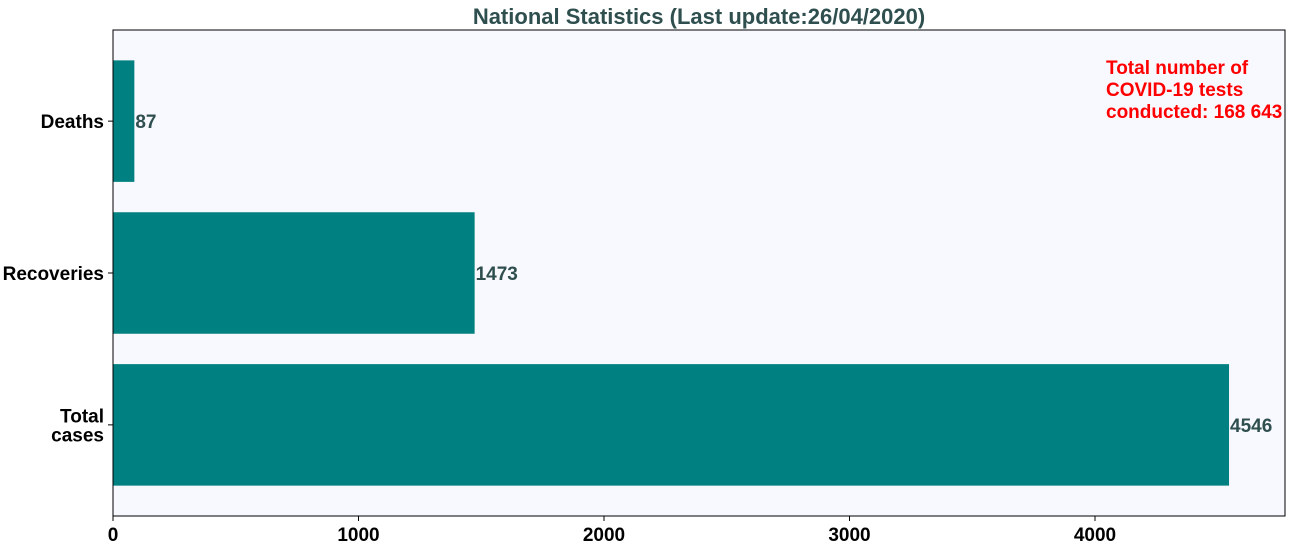 The height and width of the screenshot is (550, 1291). I want to click on x-tick-label: 0, so click(113, 535).